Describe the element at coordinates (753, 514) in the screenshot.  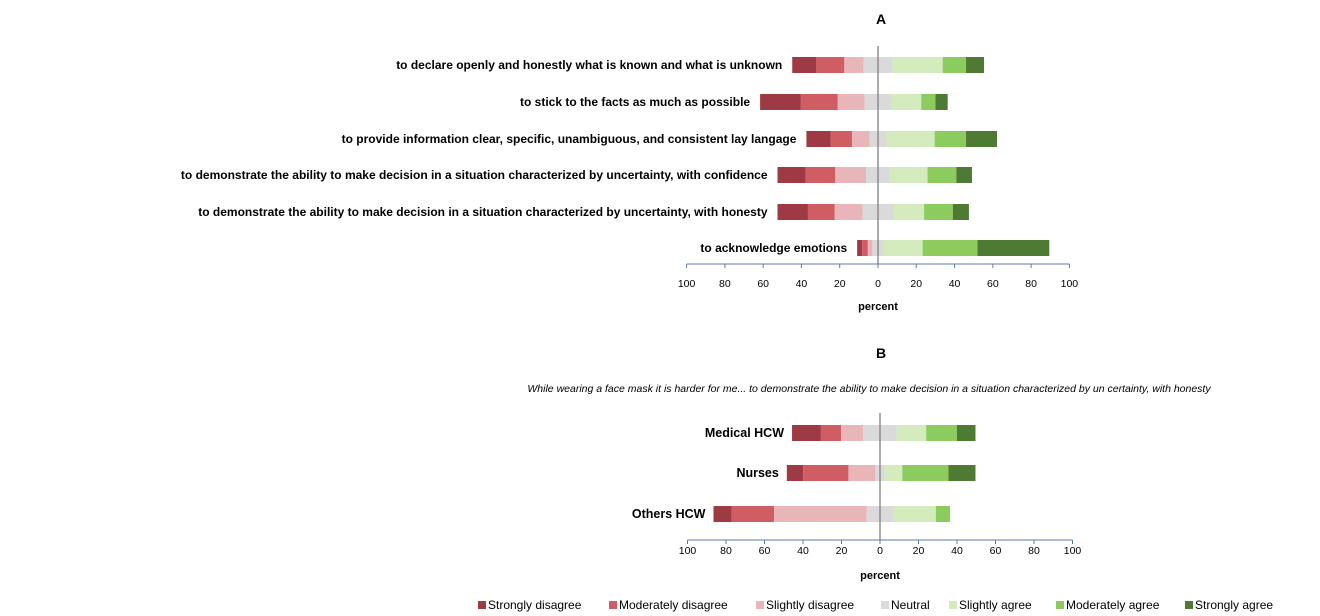
I see `bar-b-others-hcw-moderately-disagree` at that location.